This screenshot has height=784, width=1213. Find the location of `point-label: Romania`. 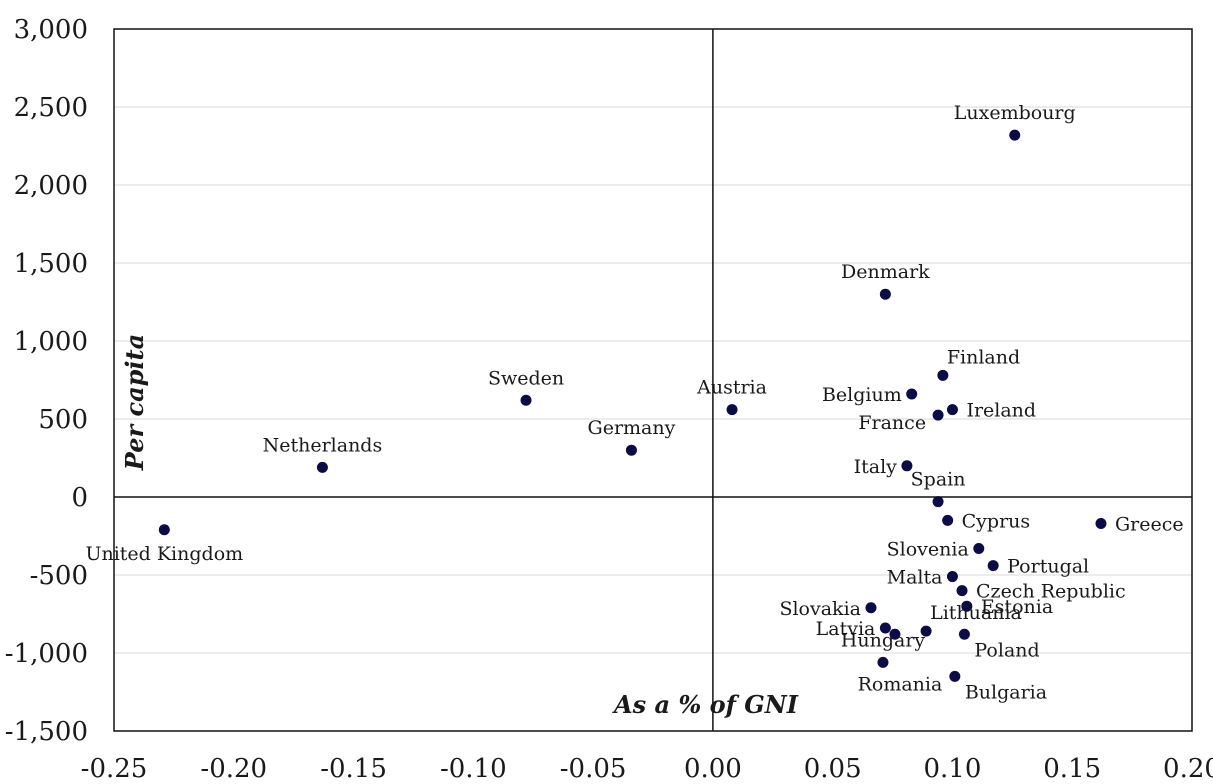

point-label: Romania is located at coordinates (900, 684).